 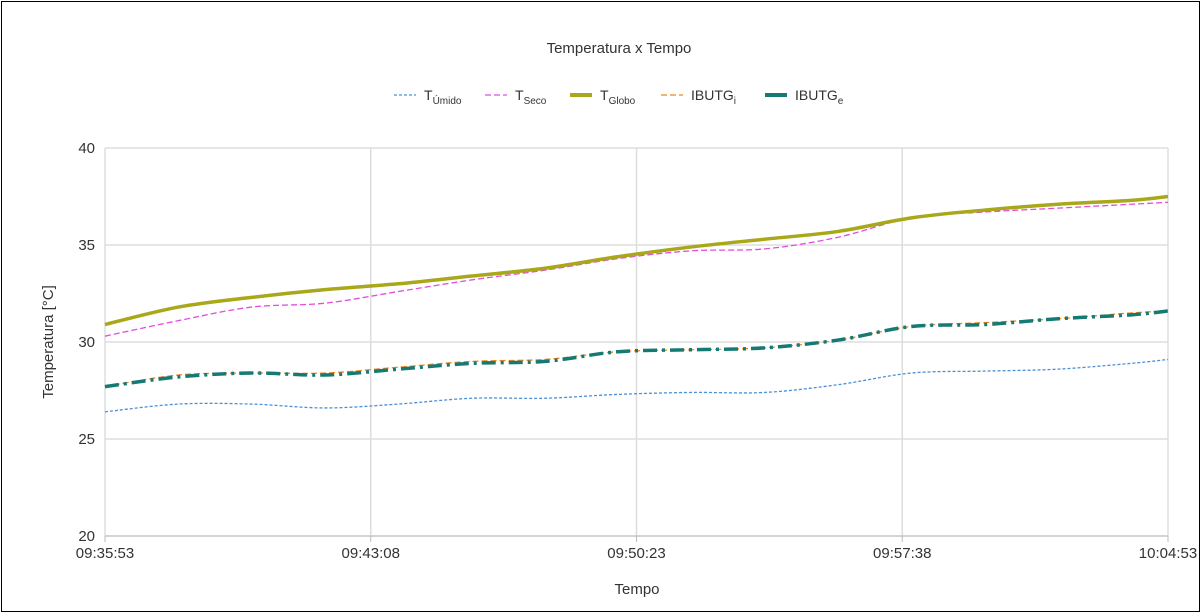 I want to click on y-tick-label: 35, so click(x=86, y=245).